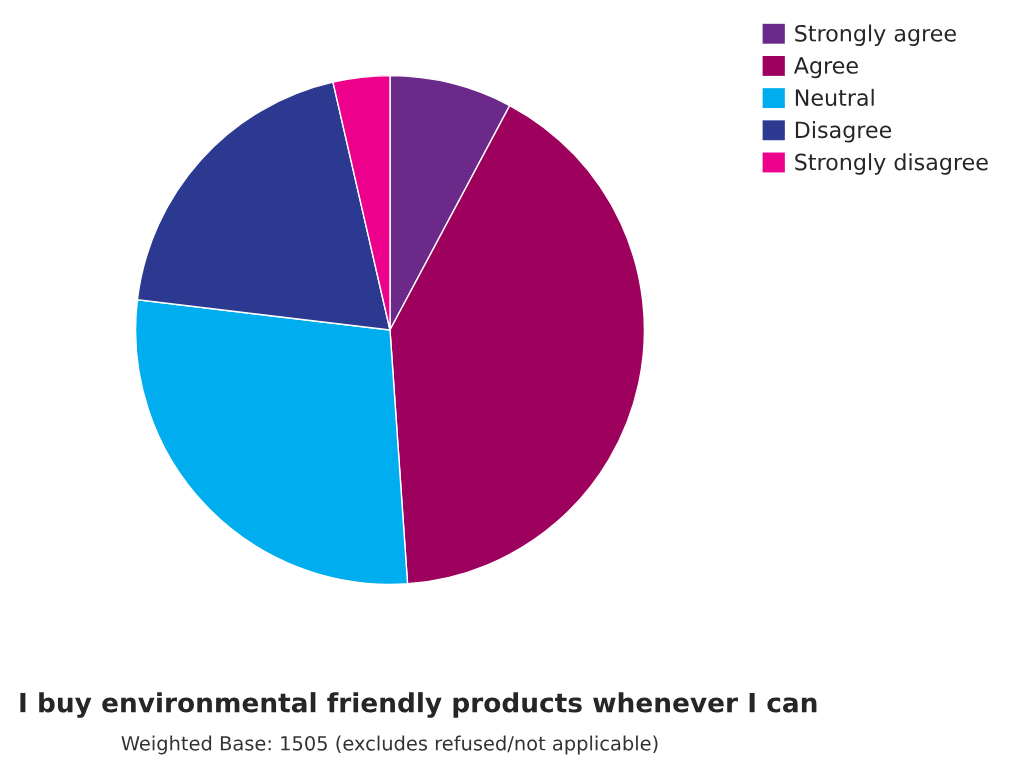 The width and height of the screenshot is (1014, 763). What do you see at coordinates (418, 705) in the screenshot?
I see `text: I buy environmental friendly products whenever I can` at bounding box center [418, 705].